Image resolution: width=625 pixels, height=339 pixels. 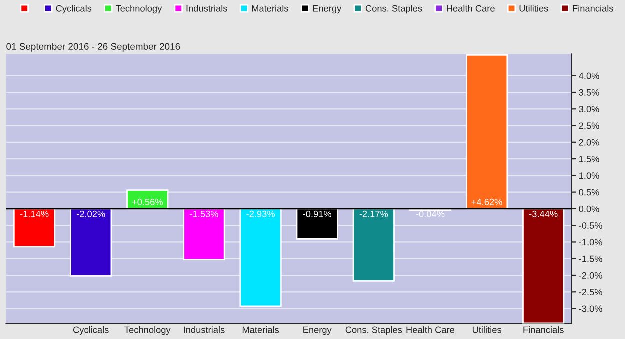 I want to click on legend-label: Utilities, so click(x=534, y=8).